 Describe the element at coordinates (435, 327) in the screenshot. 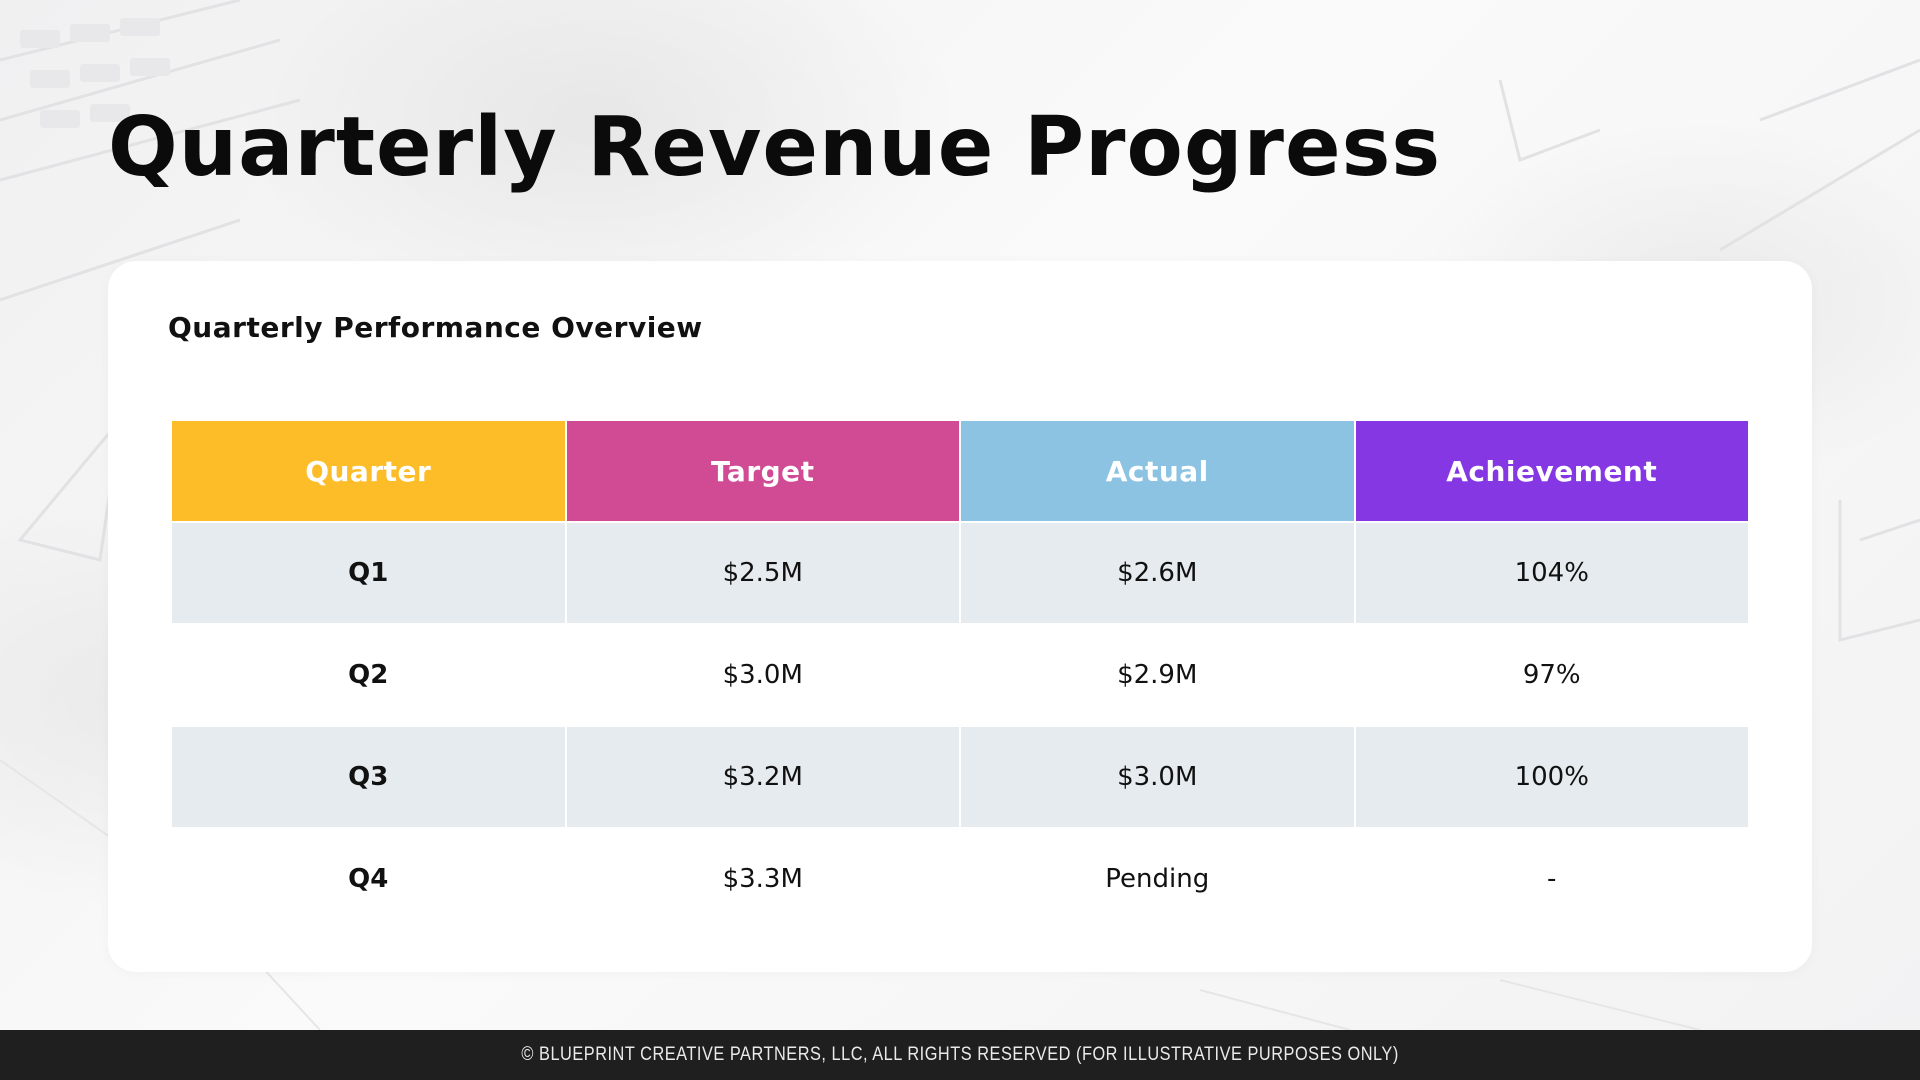

I see `card-title: Quarterly Performance Overview` at that location.